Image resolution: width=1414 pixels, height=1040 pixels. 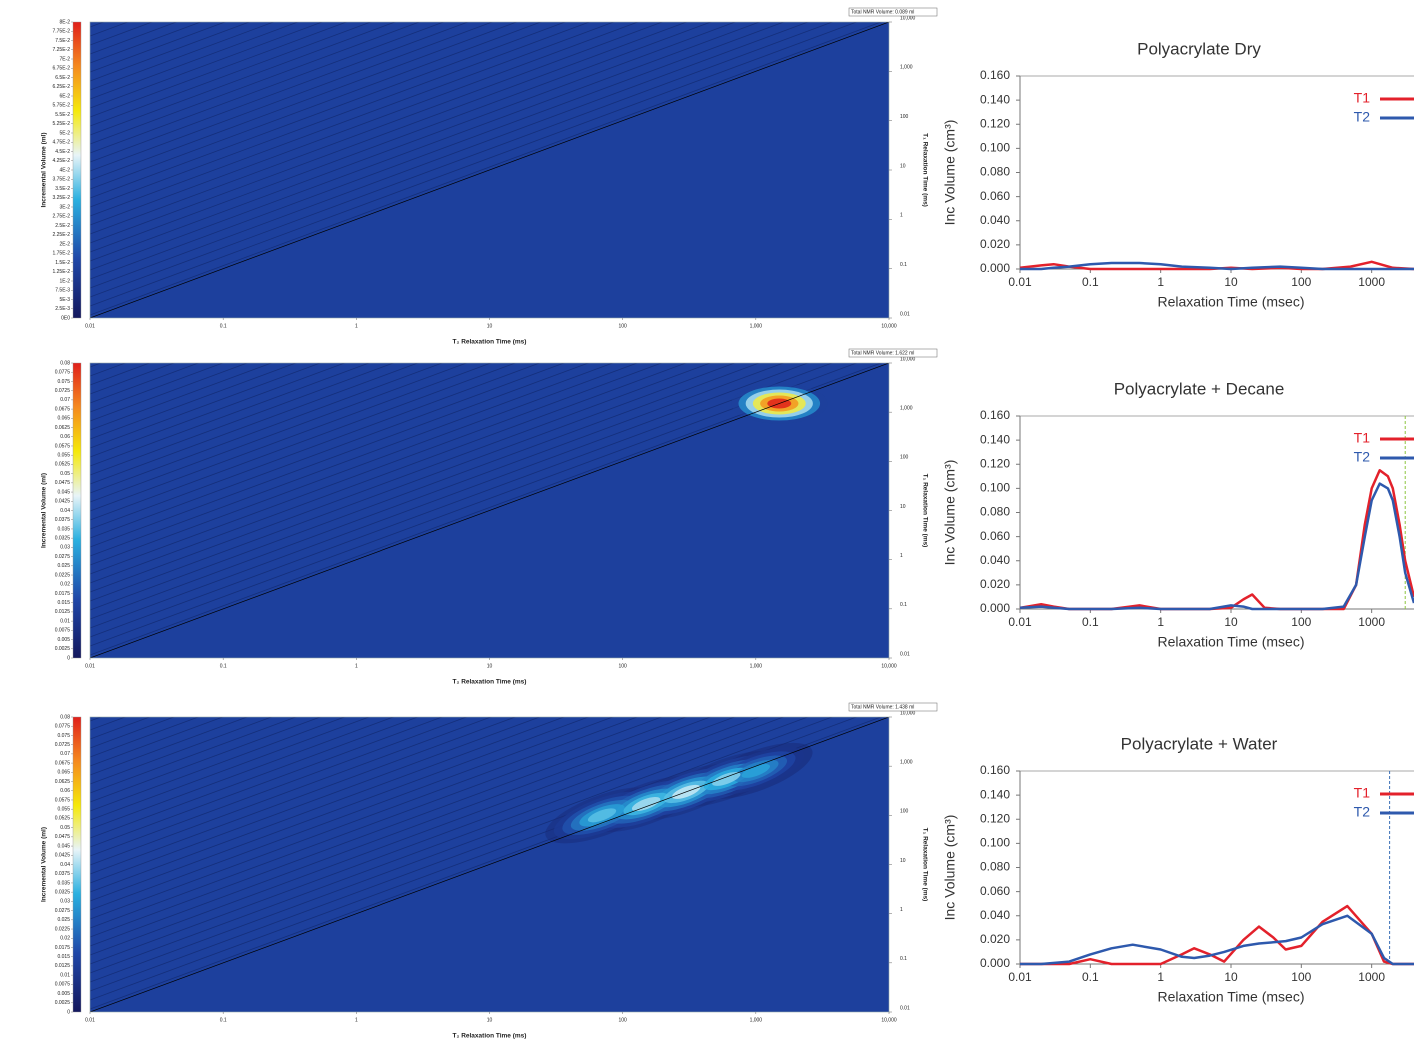 I want to click on x-tick-label: 0.01, so click(x=1020, y=622).